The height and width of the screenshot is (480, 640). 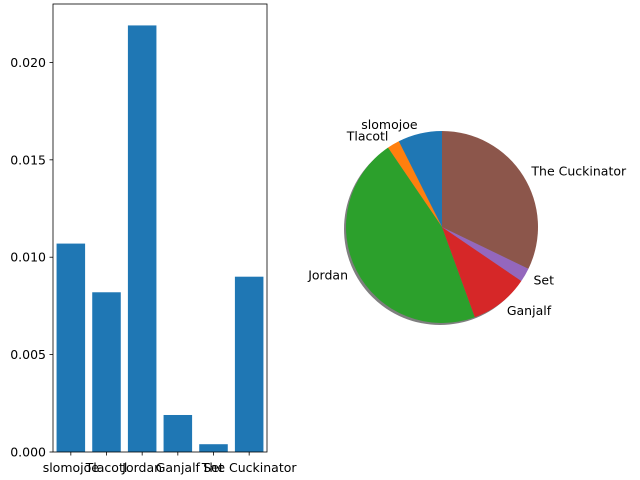 What do you see at coordinates (178, 467) in the screenshot?
I see `x-tick-label: Ganjalf` at bounding box center [178, 467].